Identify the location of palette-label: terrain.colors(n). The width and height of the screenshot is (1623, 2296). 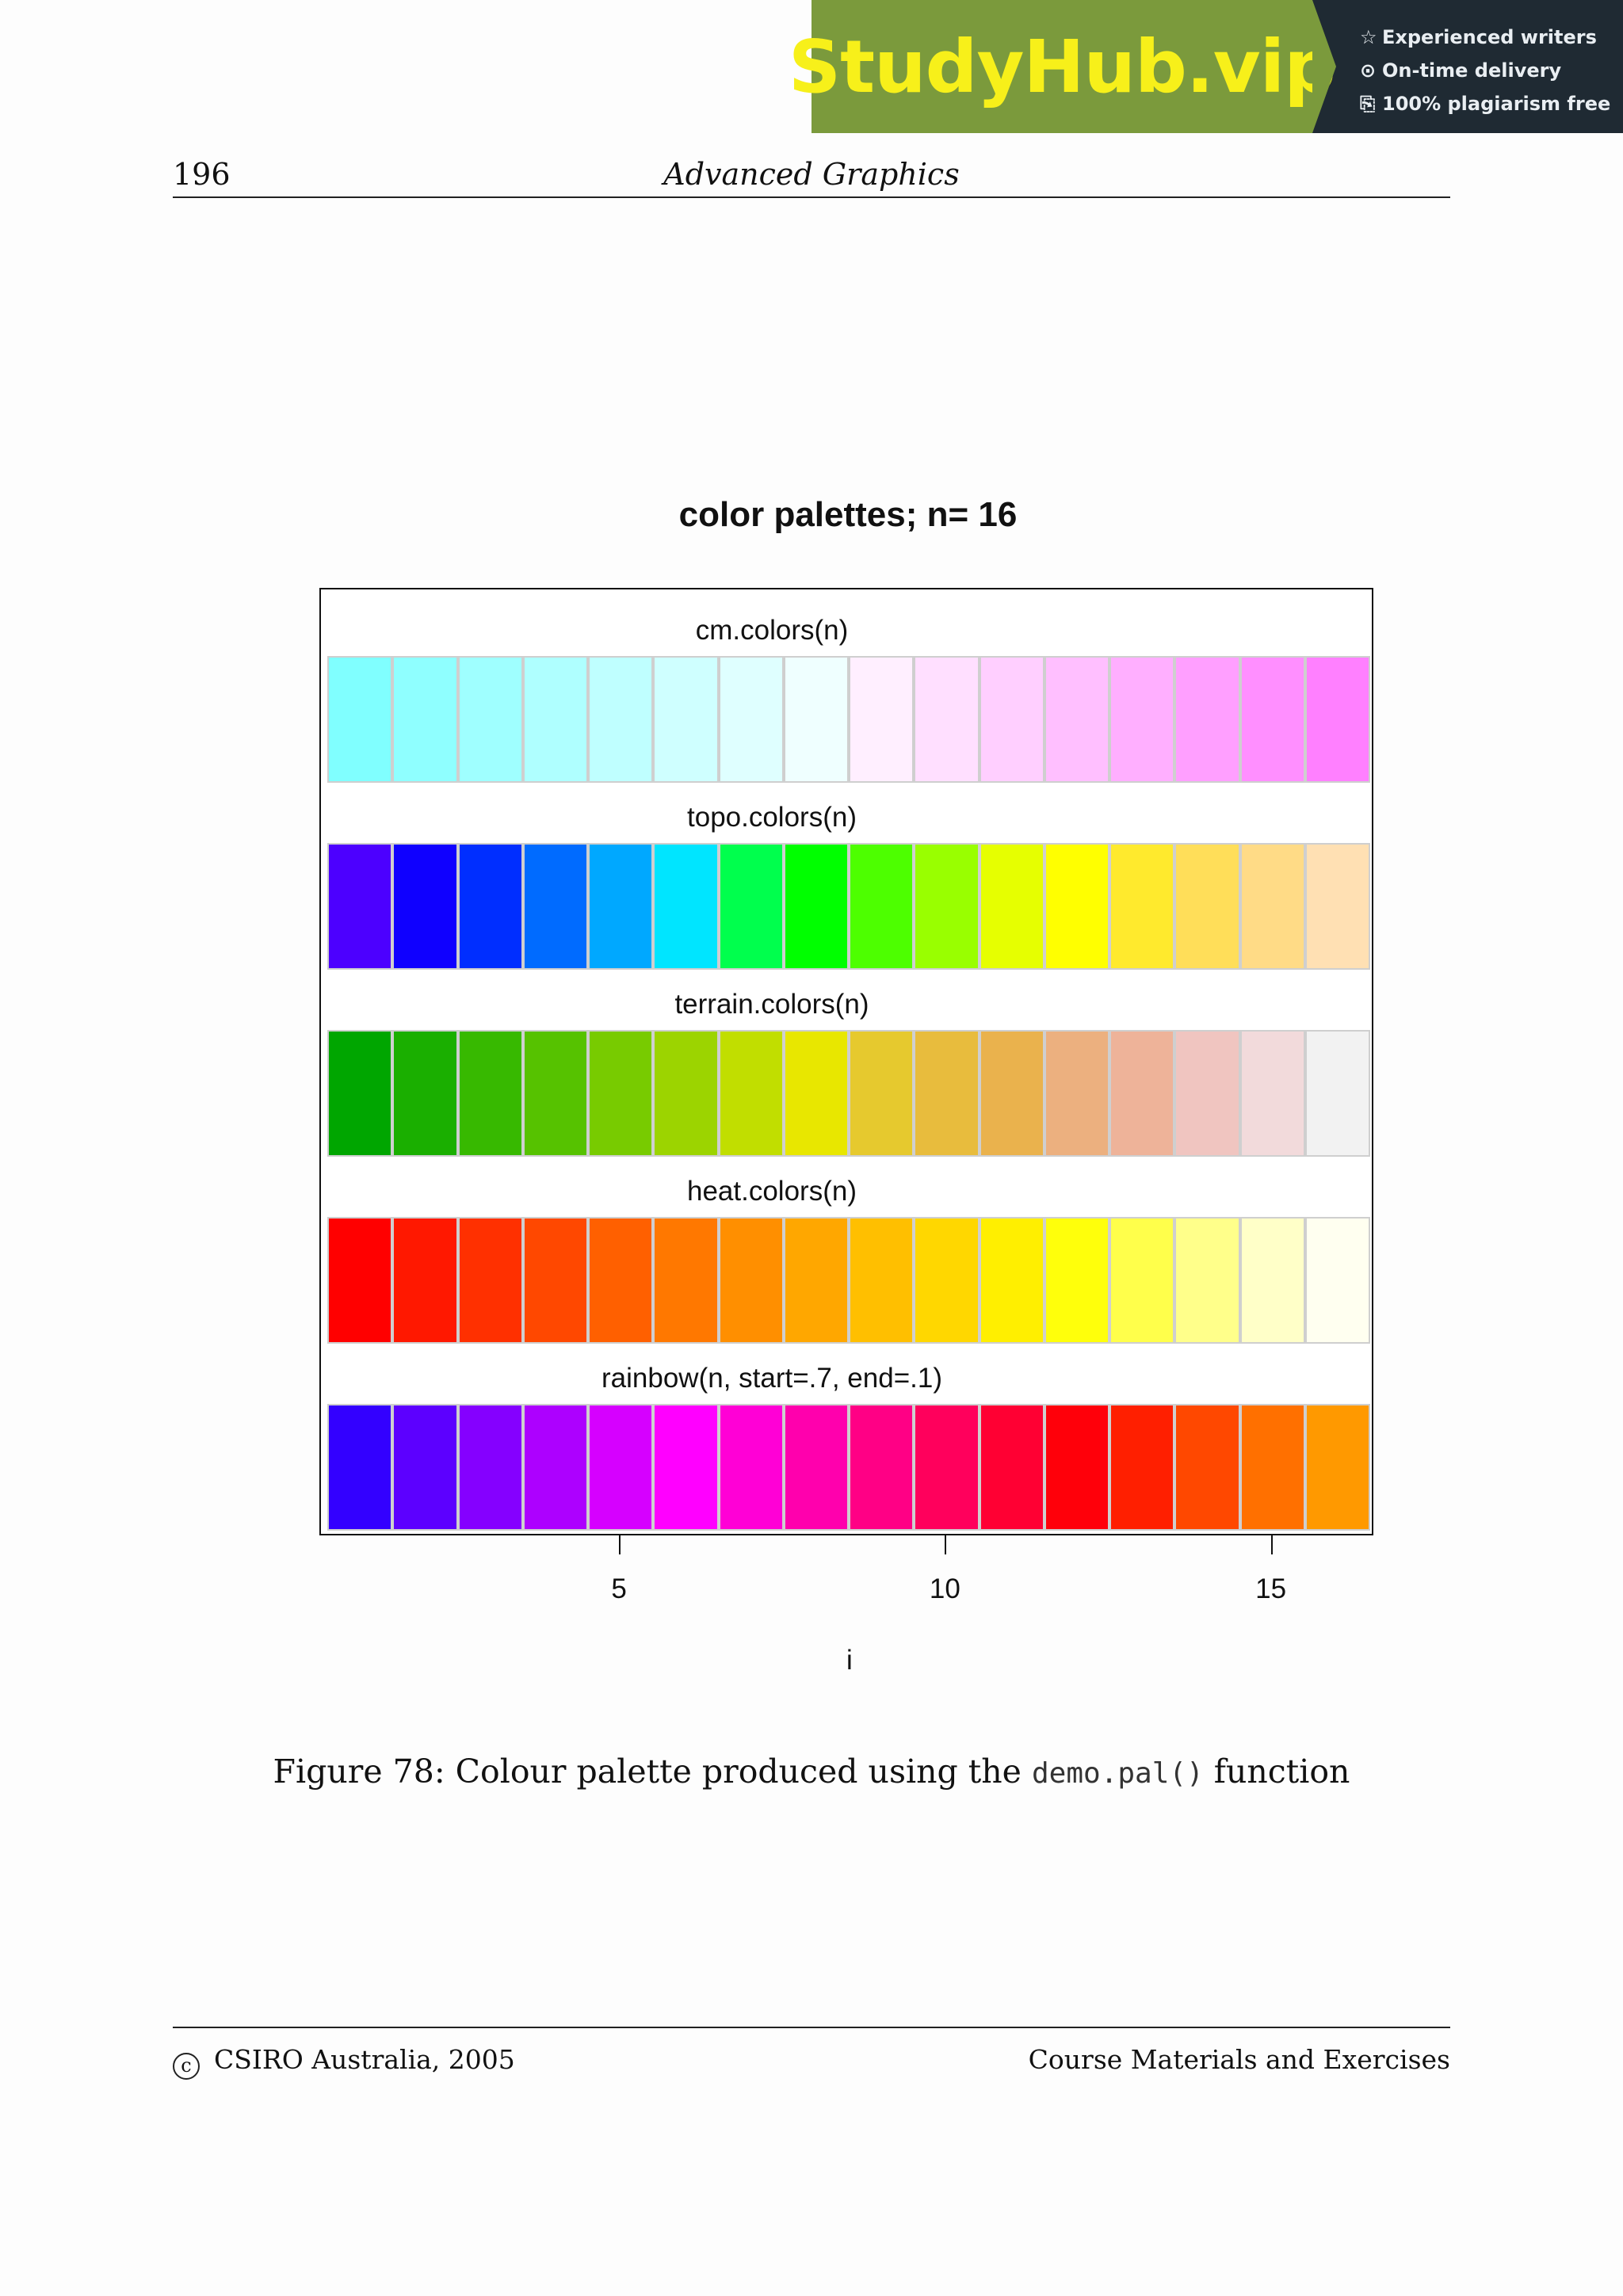
(772, 1004).